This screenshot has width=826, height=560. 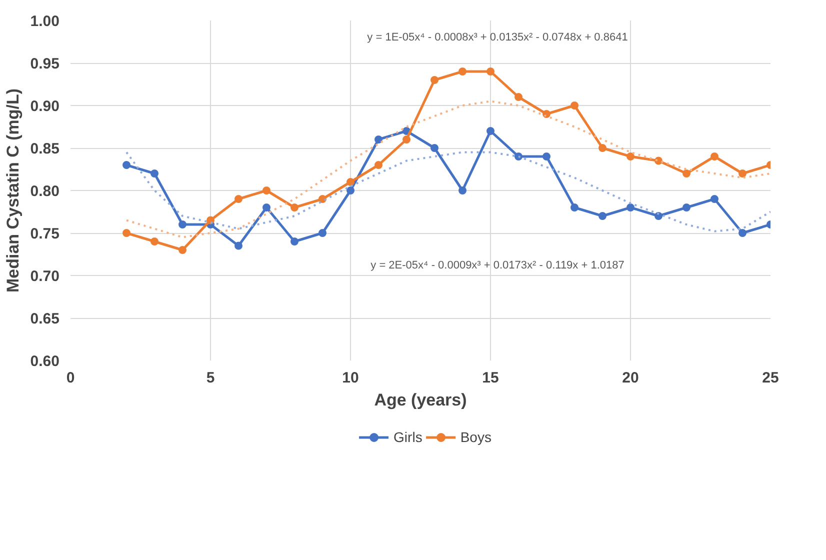 What do you see at coordinates (45, 64) in the screenshot?
I see `y-tick-label: 0.95` at bounding box center [45, 64].